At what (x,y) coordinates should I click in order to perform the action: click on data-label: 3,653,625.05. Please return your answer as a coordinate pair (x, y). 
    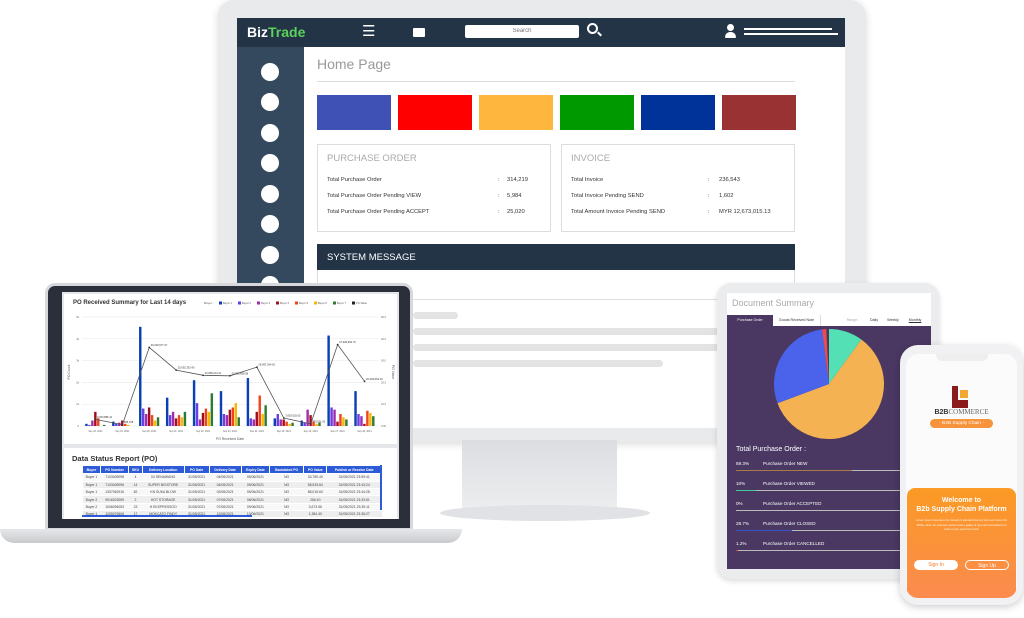
    Looking at the image, I should click on (293, 416).